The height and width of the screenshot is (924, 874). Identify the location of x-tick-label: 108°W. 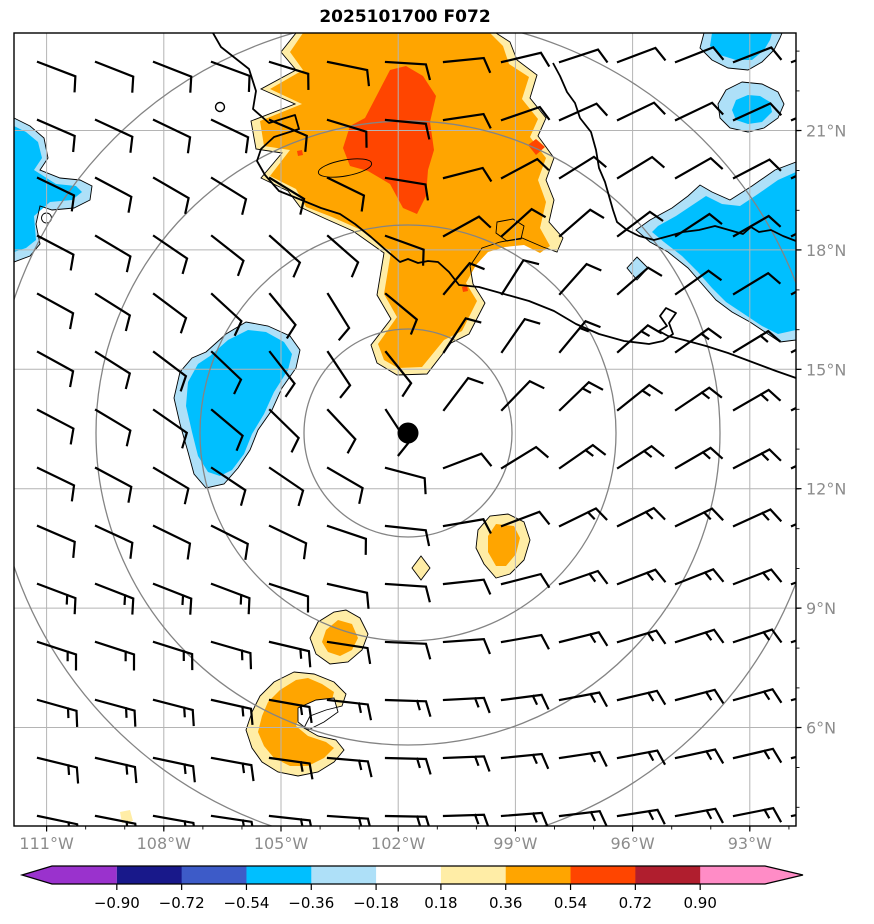
(164, 843).